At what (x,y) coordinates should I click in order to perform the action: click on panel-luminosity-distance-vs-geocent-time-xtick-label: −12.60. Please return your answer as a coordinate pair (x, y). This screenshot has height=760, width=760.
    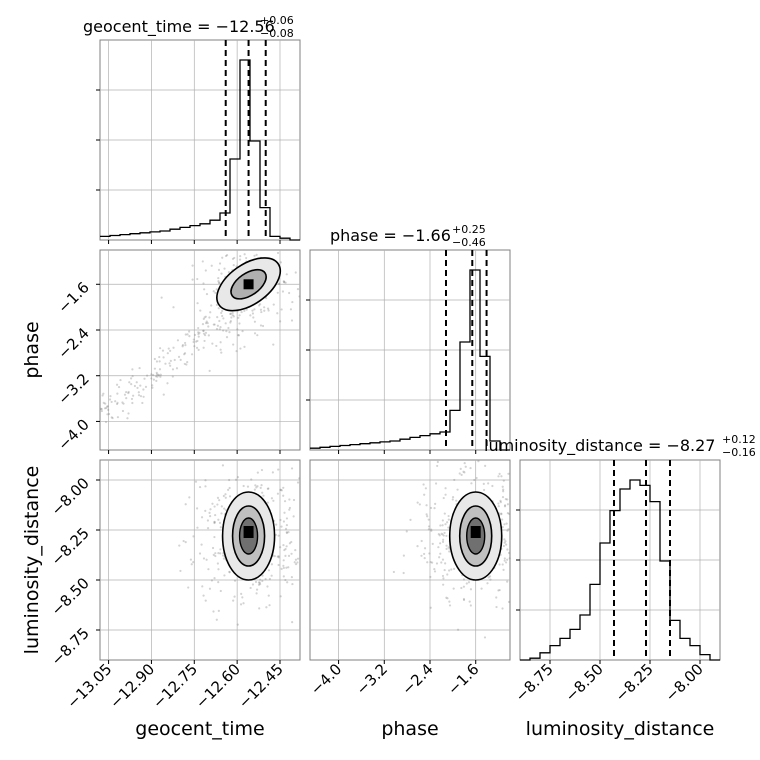
    Looking at the image, I should click on (218, 686).